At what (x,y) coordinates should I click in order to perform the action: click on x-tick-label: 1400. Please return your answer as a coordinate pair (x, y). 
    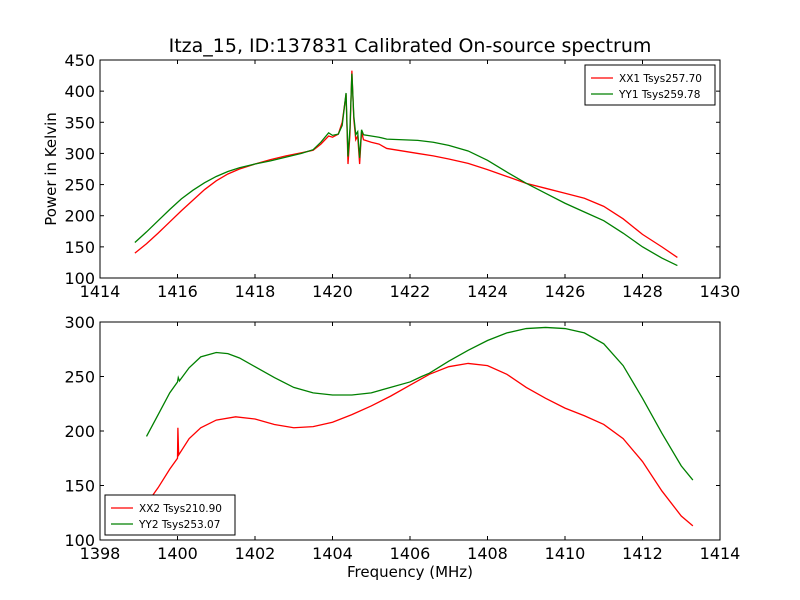
    Looking at the image, I should click on (177, 553).